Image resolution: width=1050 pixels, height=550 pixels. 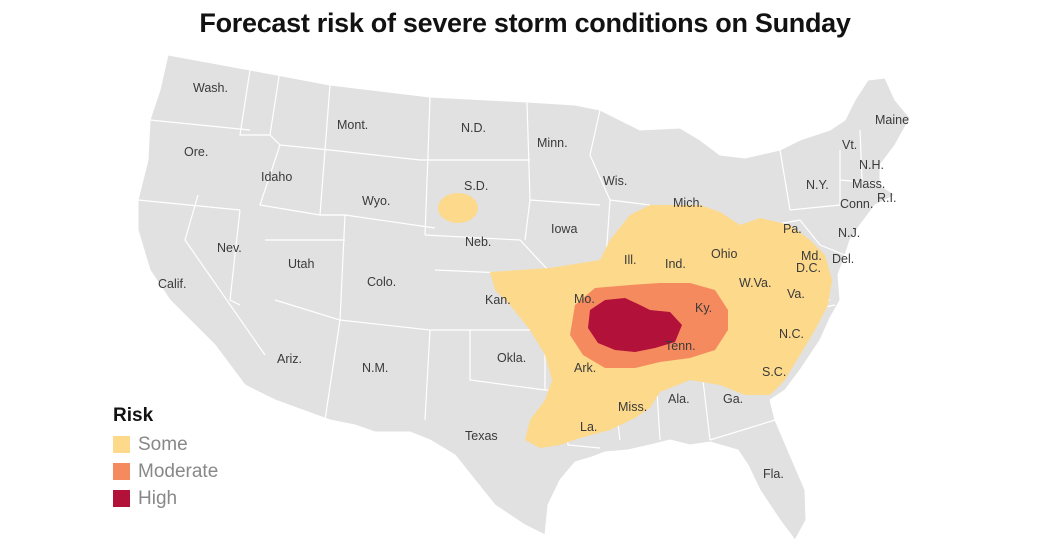 I want to click on state-label-del: Del., so click(x=843, y=259).